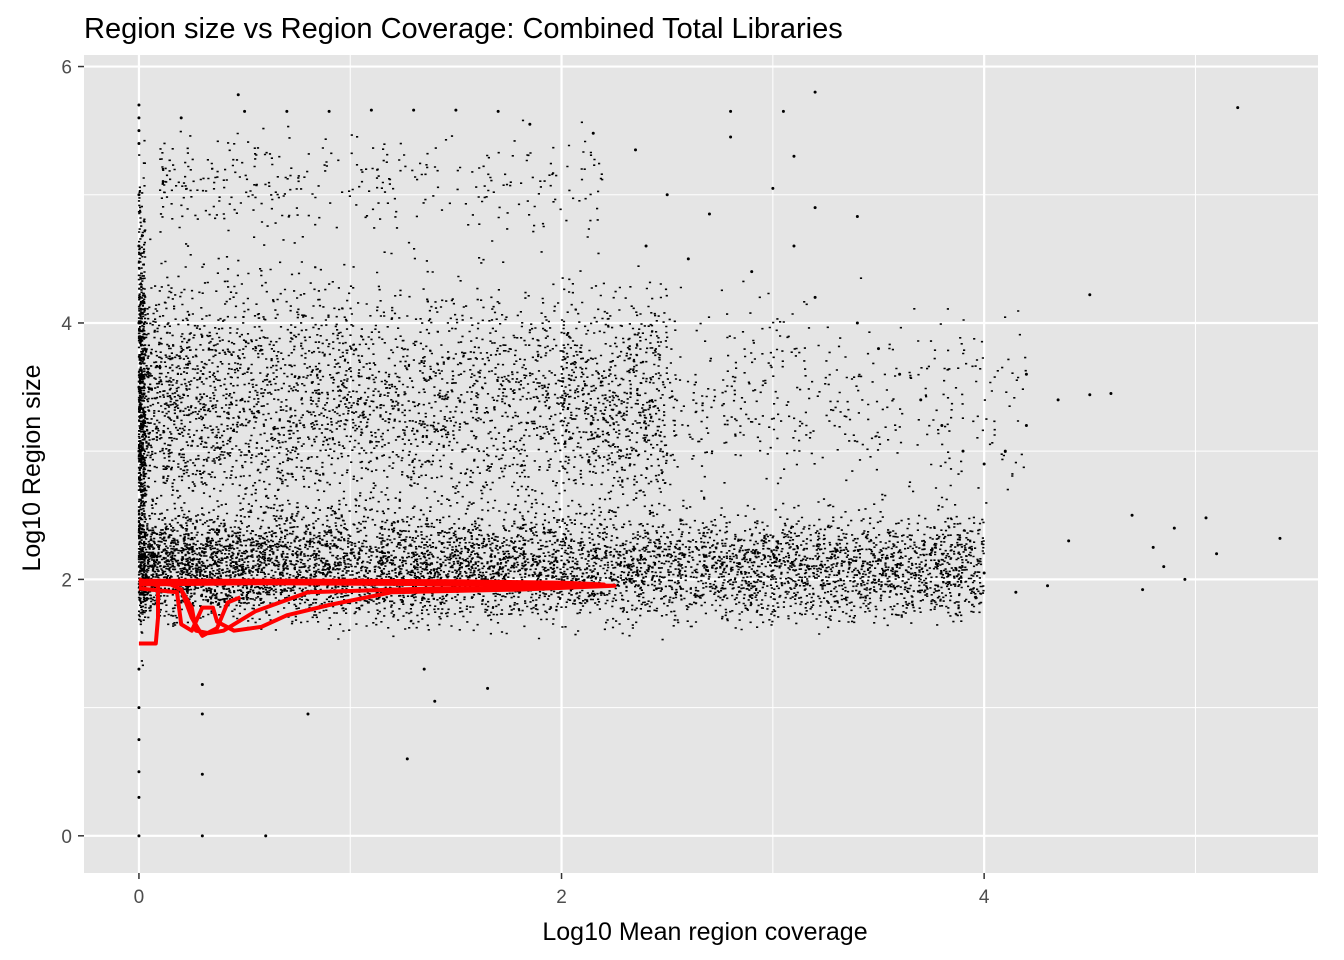 This screenshot has height=960, width=1344. I want to click on y-tick-label: 2, so click(66, 580).